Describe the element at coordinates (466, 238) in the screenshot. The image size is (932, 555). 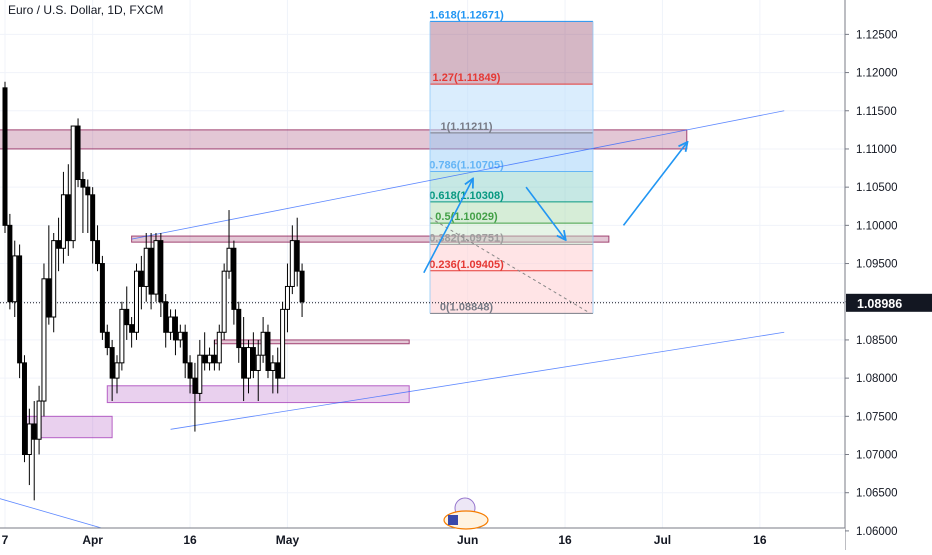
I see `fib-level-label: 0.382(1.09751)` at that location.